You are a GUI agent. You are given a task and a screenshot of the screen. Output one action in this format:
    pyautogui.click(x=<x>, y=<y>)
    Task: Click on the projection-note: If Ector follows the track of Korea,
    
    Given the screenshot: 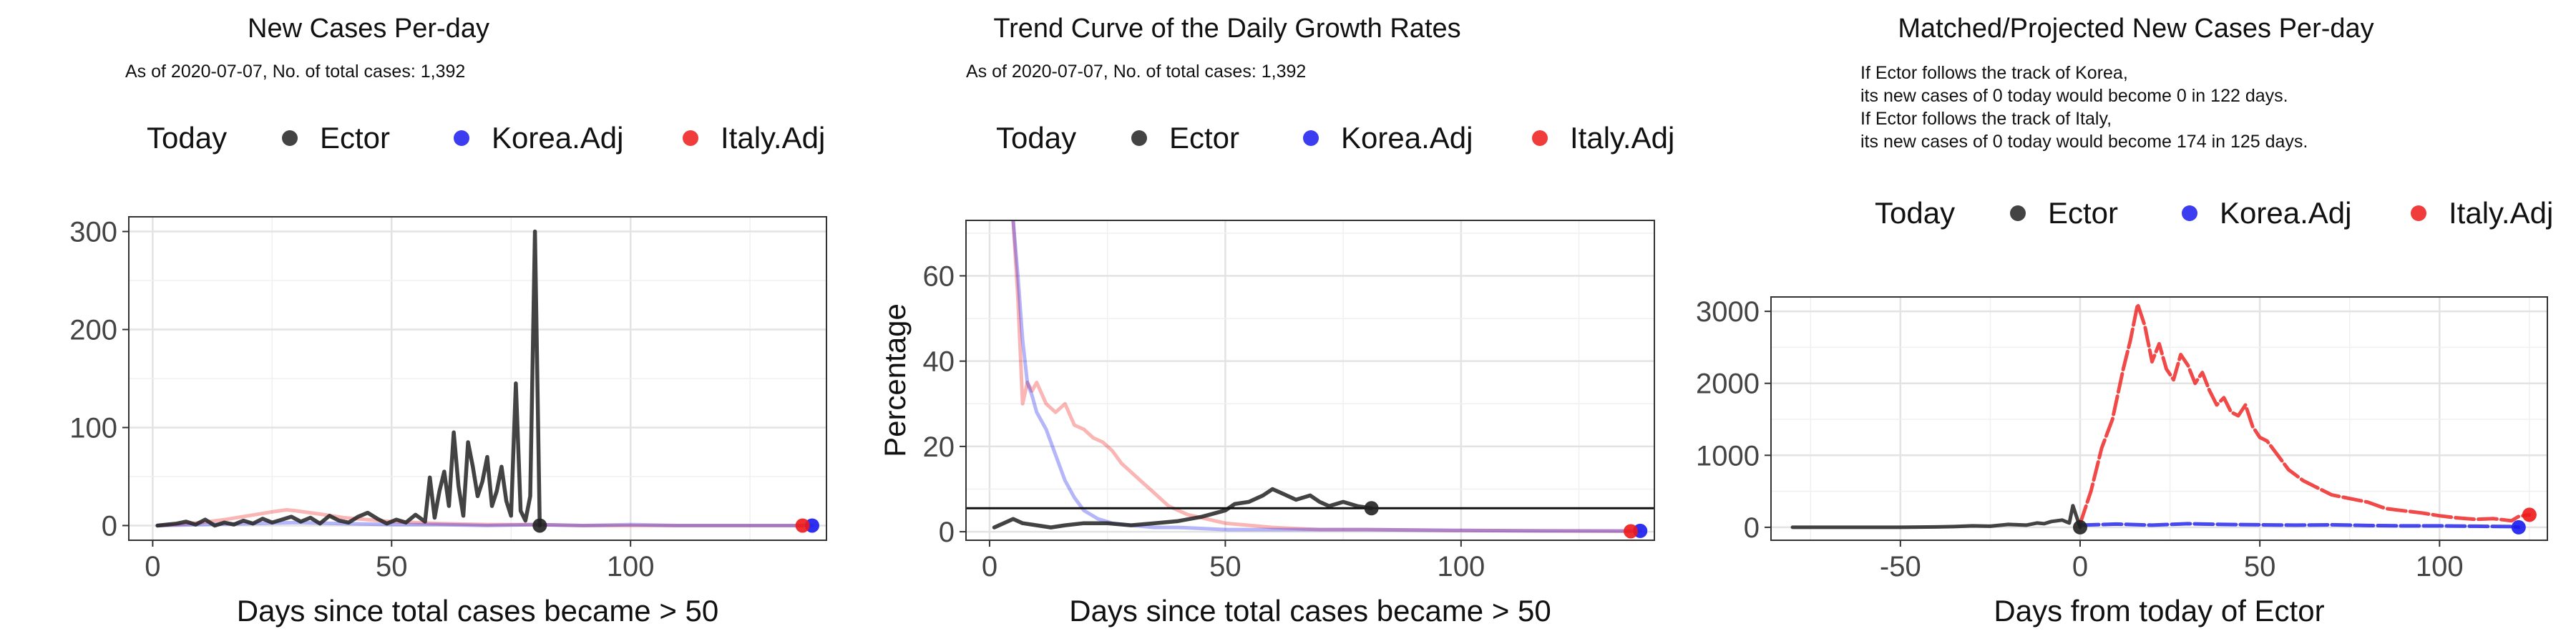 What is the action you would take?
    pyautogui.click(x=1994, y=73)
    